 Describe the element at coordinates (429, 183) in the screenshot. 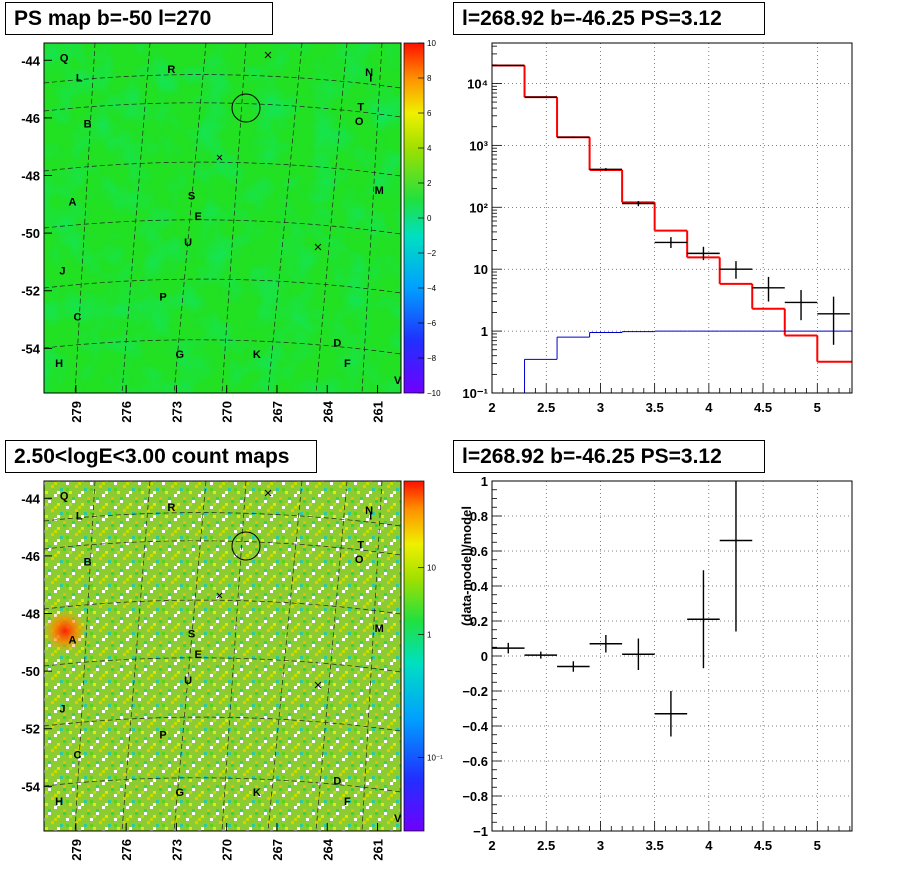

I see `colorbar-tick-label: 2` at that location.